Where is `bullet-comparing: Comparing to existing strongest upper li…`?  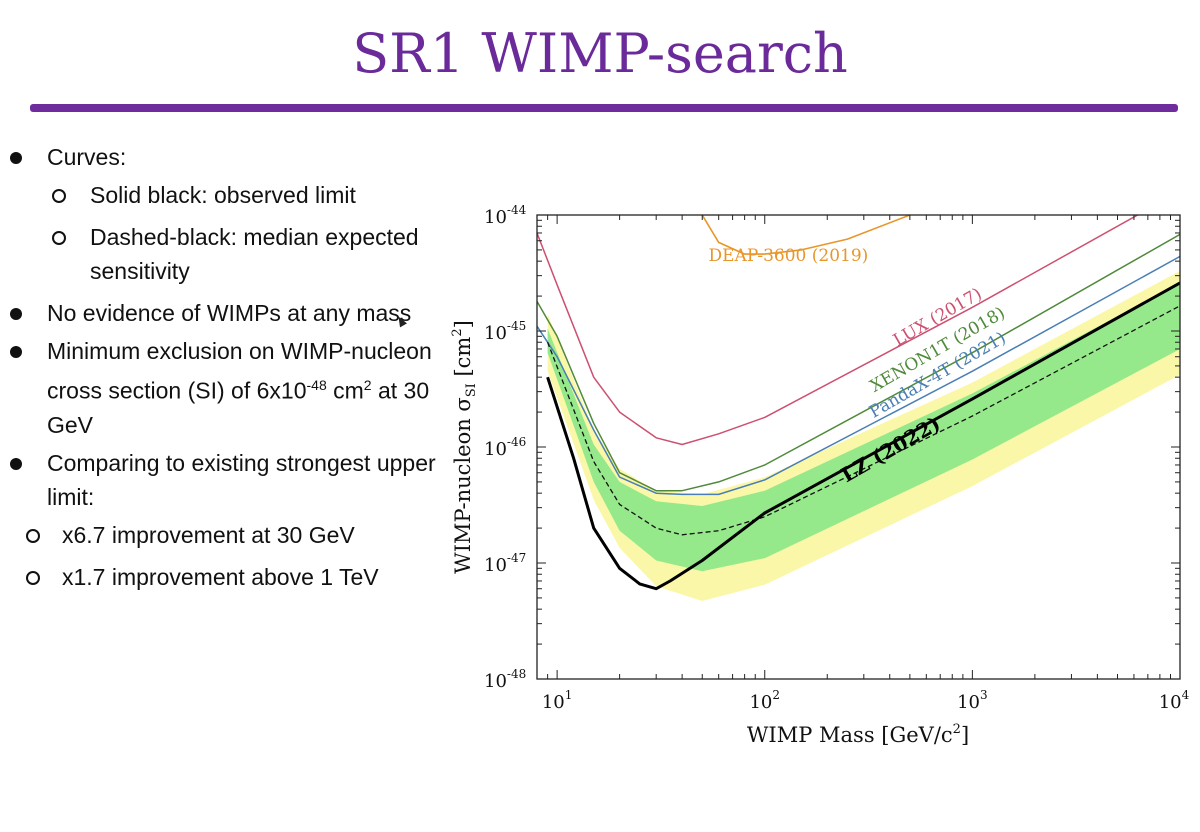
bullet-comparing: Comparing to existing strongest upper li… is located at coordinates (220, 480).